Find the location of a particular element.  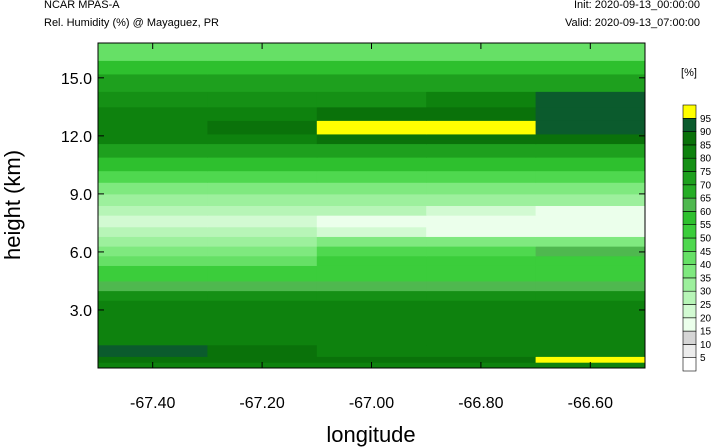

colorbar-label: 65 is located at coordinates (706, 199).